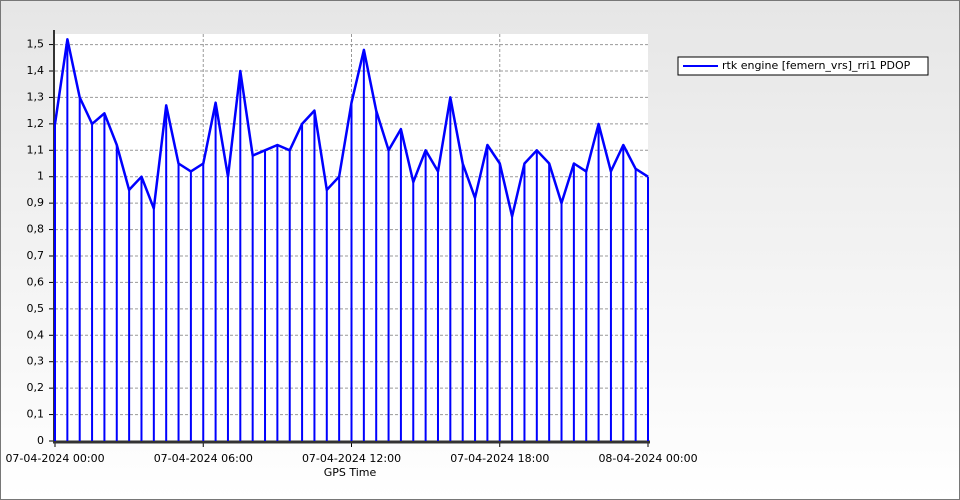  Describe the element at coordinates (351, 458) in the screenshot. I see `x-tick-label: 07-04-2024 12:00` at that location.